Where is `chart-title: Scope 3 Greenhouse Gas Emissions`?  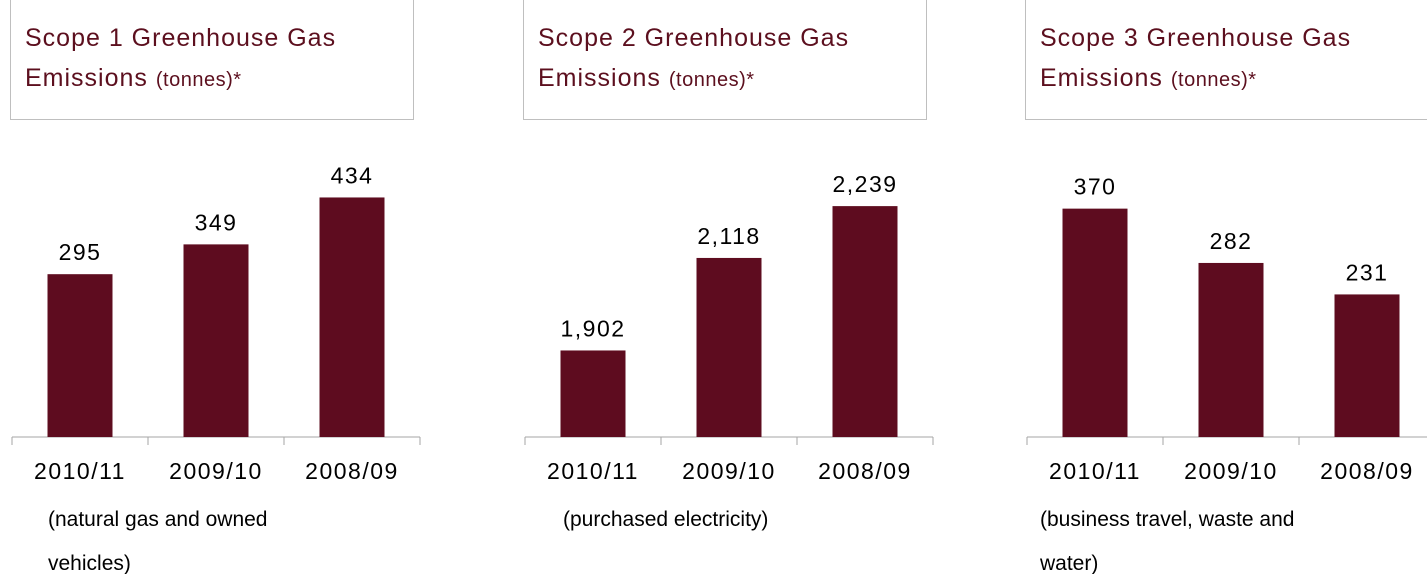 chart-title: Scope 3 Greenhouse Gas Emissions is located at coordinates (1196, 58).